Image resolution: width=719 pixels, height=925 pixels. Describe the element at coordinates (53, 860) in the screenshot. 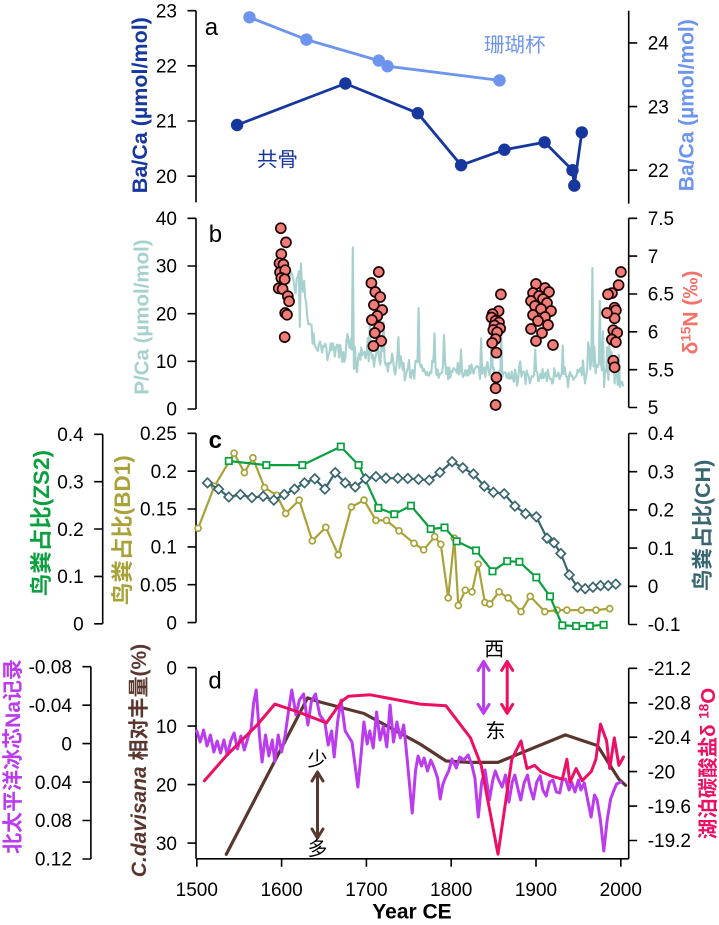

I see `svg-text: 0.12` at that location.